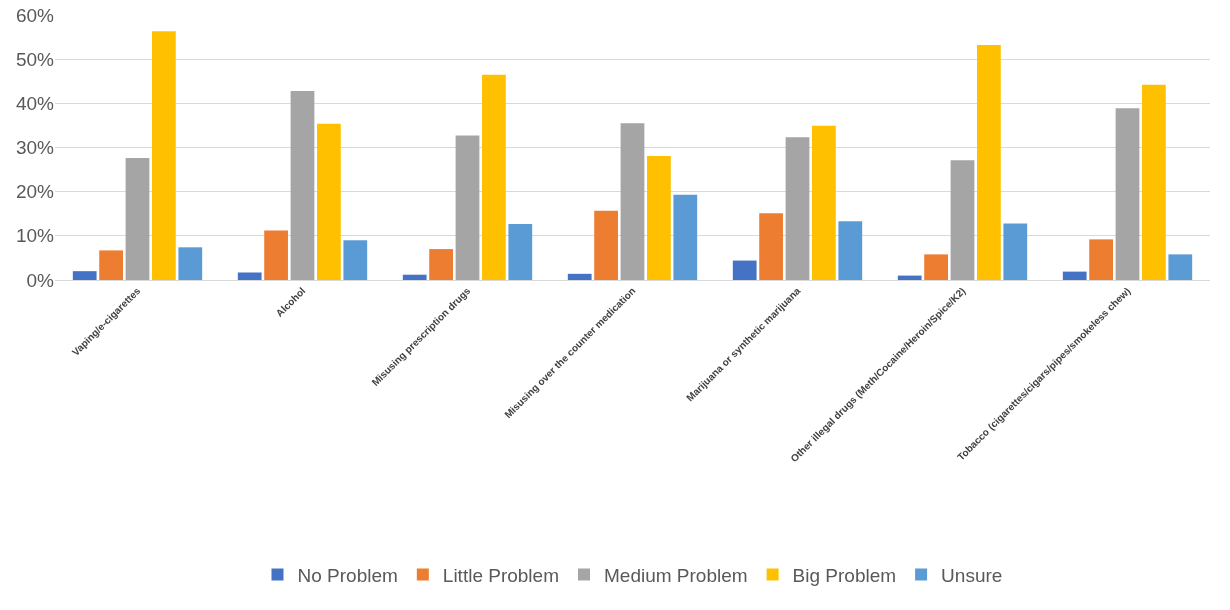  Describe the element at coordinates (40, 280) in the screenshot. I see `y-tick-label: 0%` at that location.